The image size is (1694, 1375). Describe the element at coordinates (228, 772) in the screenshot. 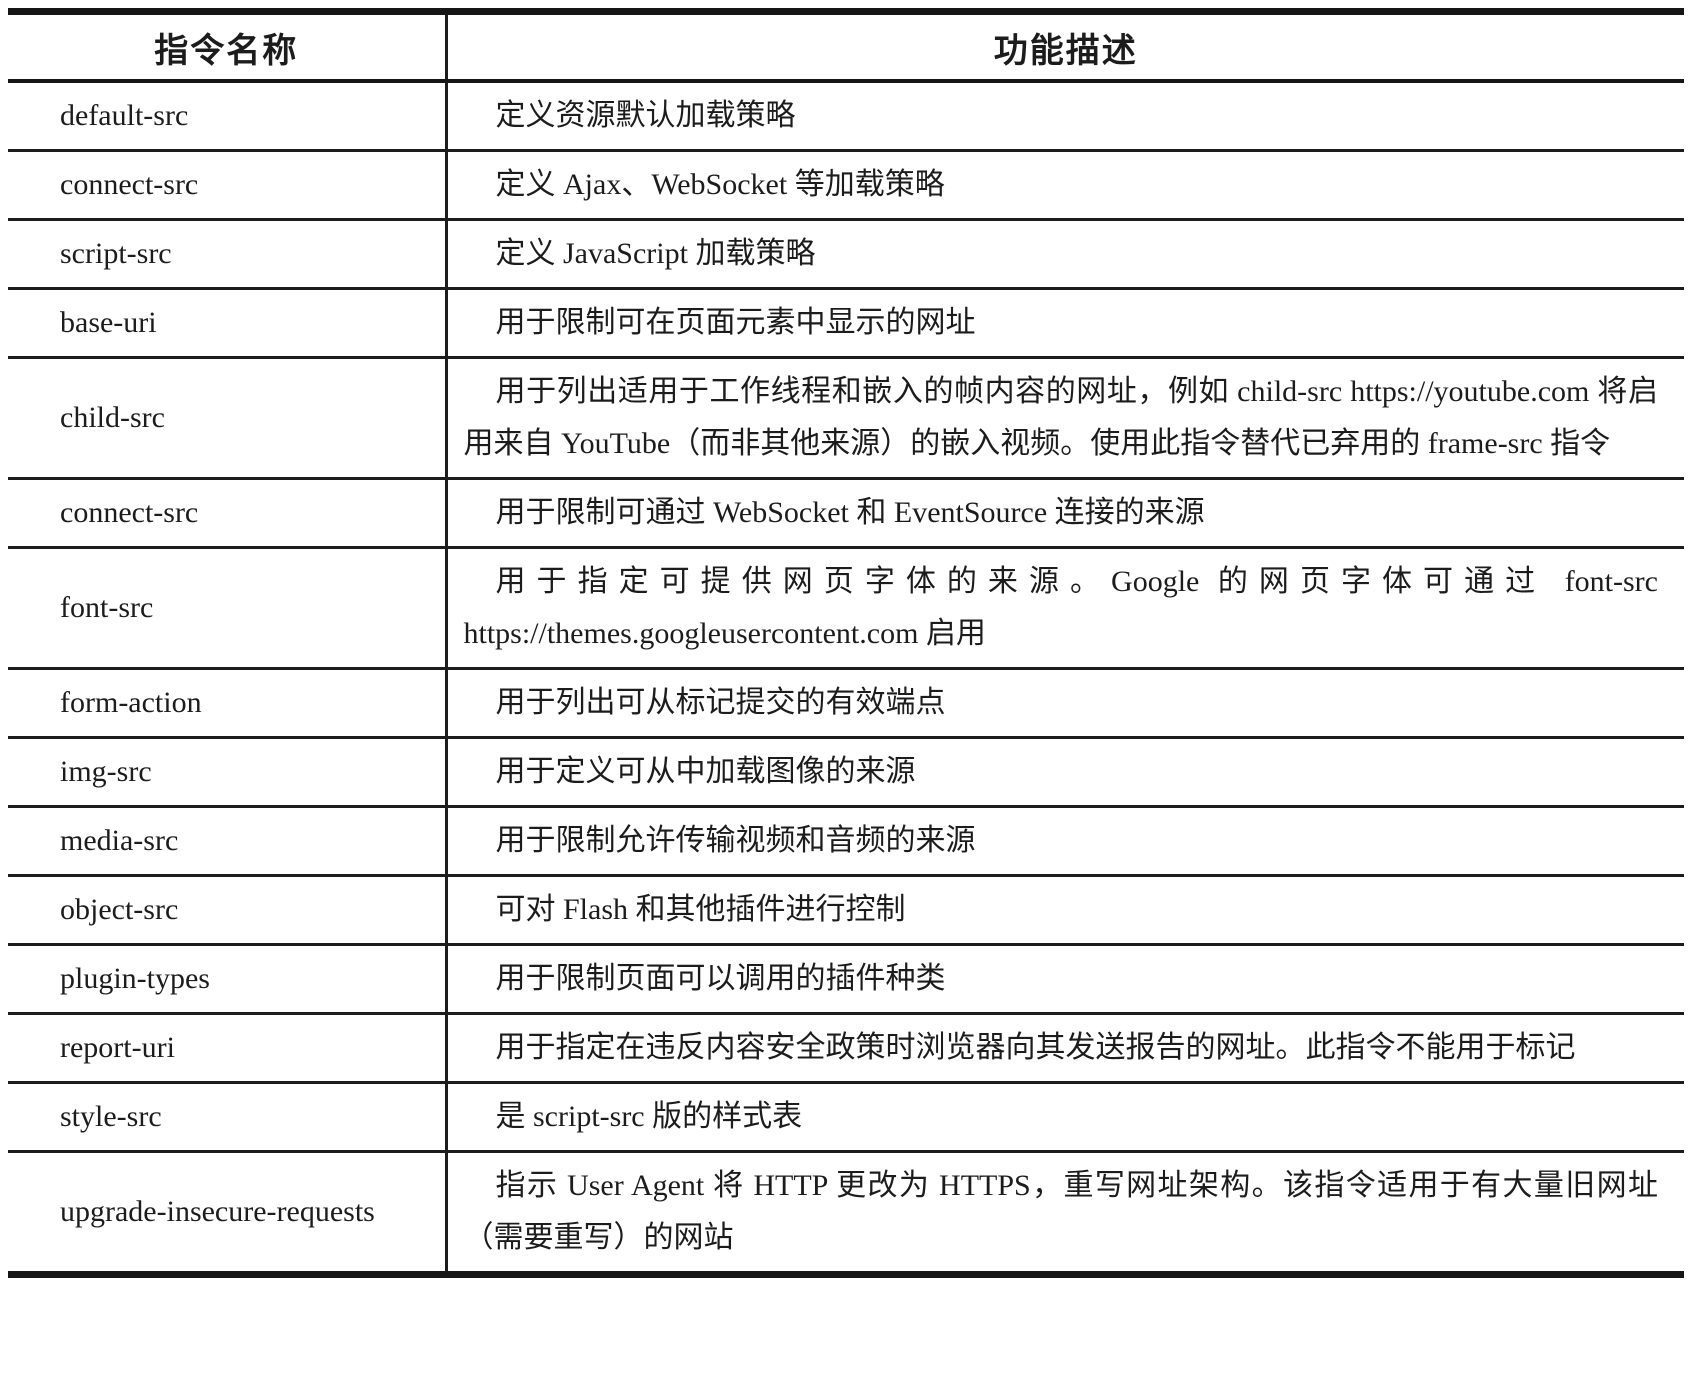

I see `directive-name: img-src` at that location.